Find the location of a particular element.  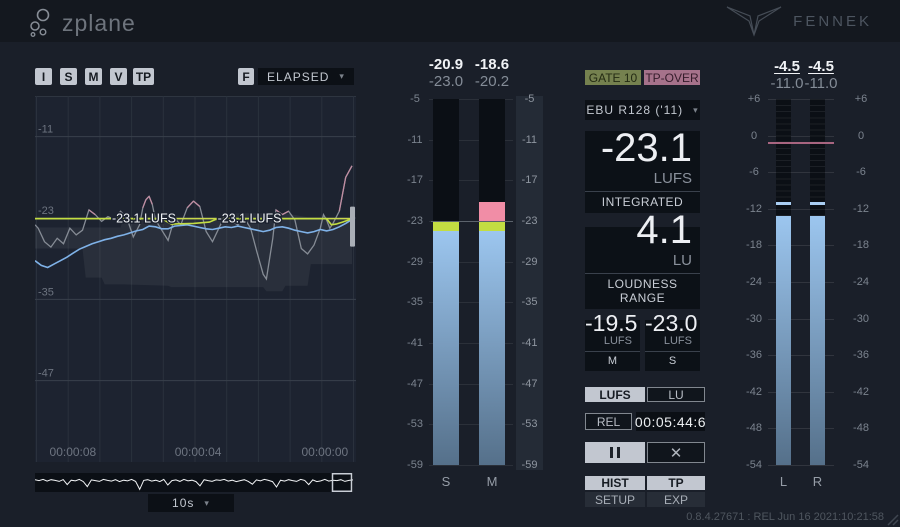

loudness-standard-select: EBU R128 ('11) ▾ is located at coordinates (642, 110).